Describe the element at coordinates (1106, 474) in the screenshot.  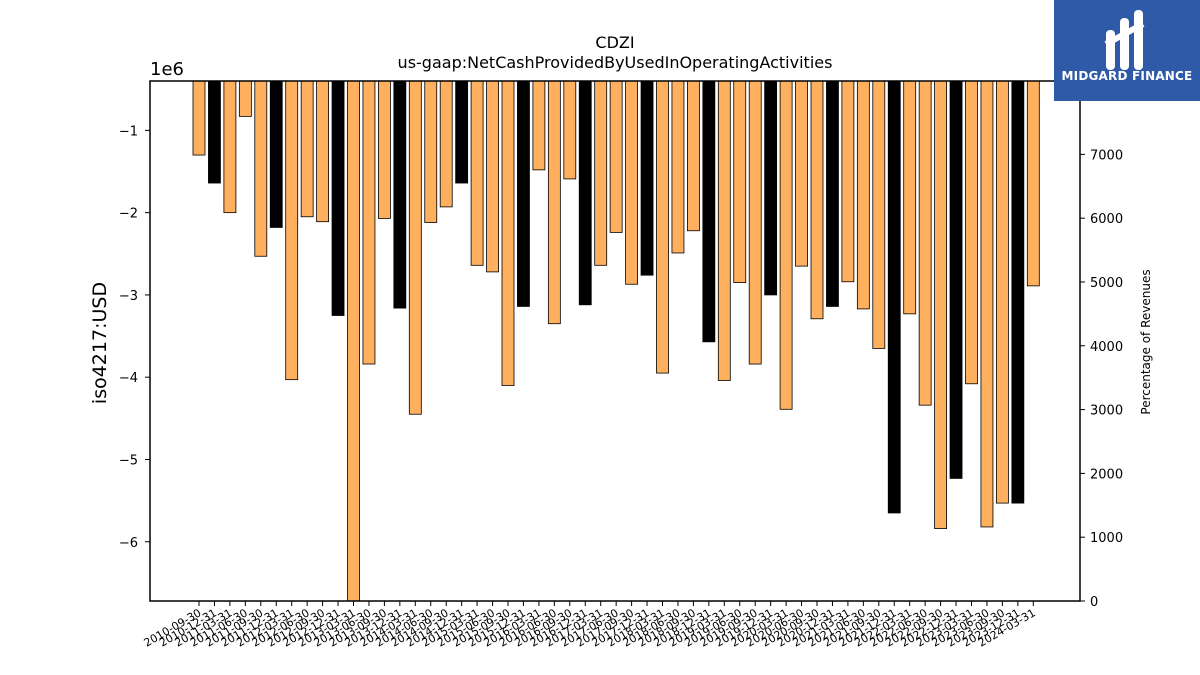
I see `y2-tick-label: 2000` at that location.